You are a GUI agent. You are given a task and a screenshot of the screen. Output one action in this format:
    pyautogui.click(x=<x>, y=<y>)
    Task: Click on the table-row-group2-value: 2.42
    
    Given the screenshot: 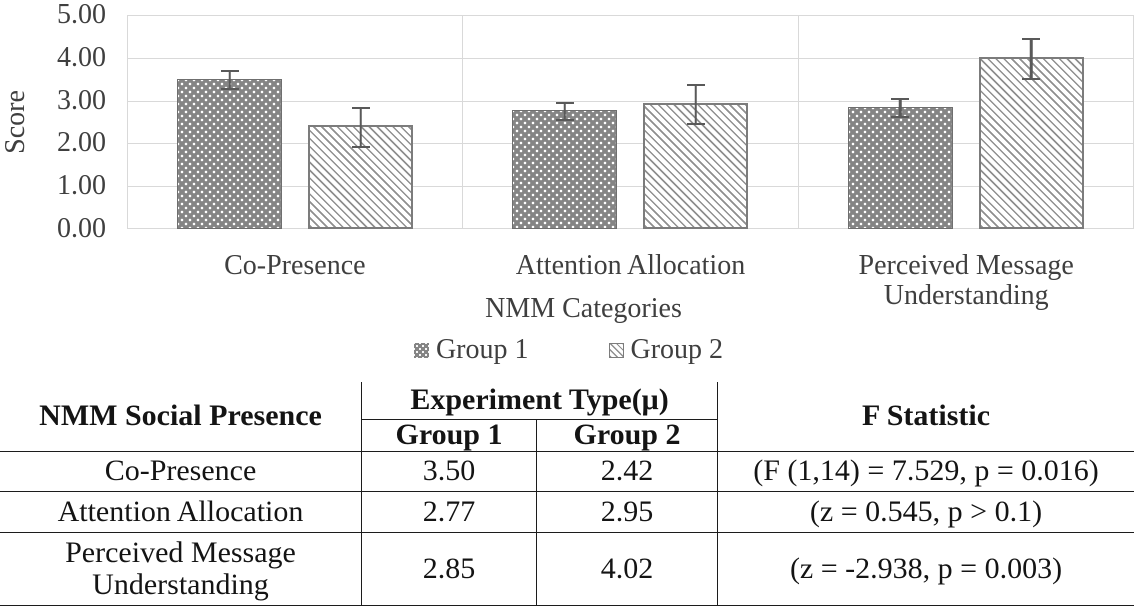 What is the action you would take?
    pyautogui.click(x=627, y=472)
    